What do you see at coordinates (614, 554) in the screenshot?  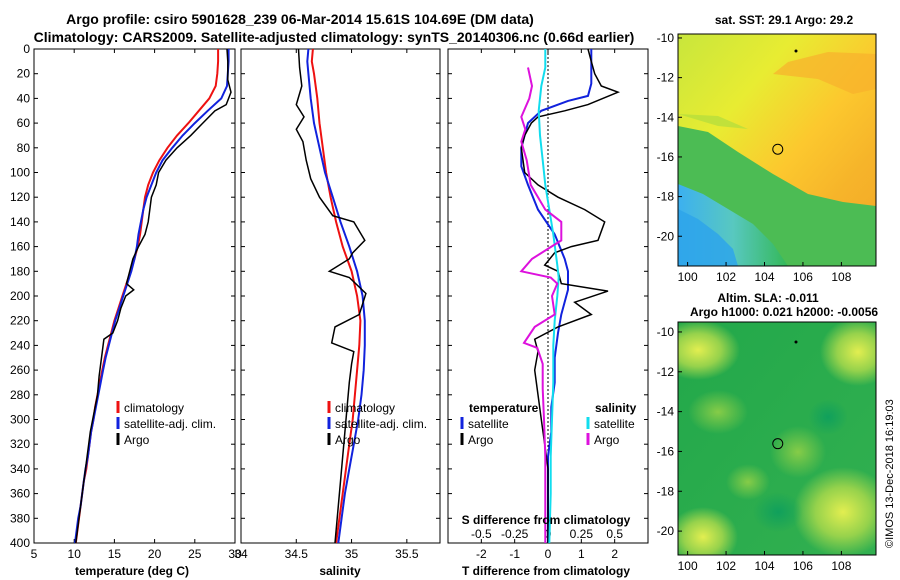 I see `x-tick-label: 2` at bounding box center [614, 554].